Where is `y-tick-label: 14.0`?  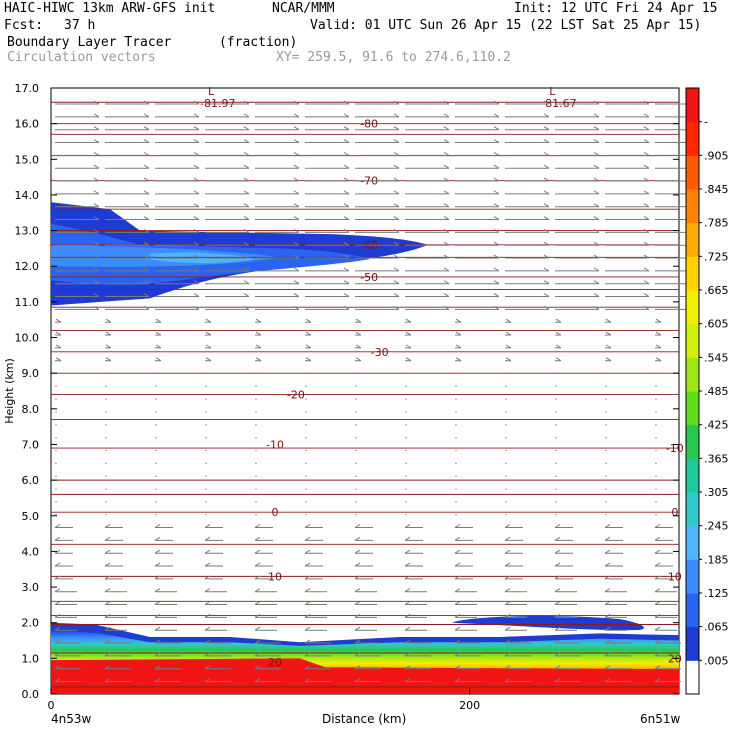 y-tick-label: 14.0 is located at coordinates (27, 195).